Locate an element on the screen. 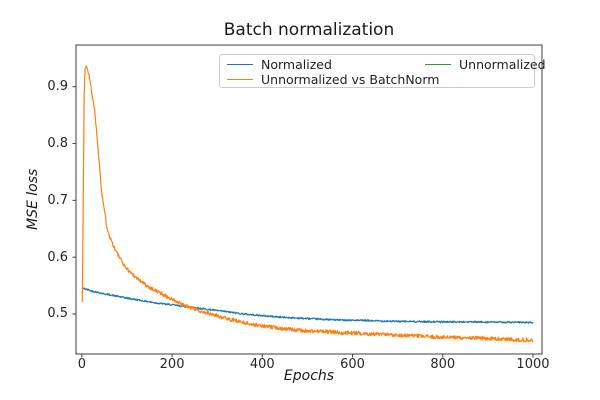 Image resolution: width=600 pixels, height=400 pixels. legend-item: Unnormalized is located at coordinates (485, 64).